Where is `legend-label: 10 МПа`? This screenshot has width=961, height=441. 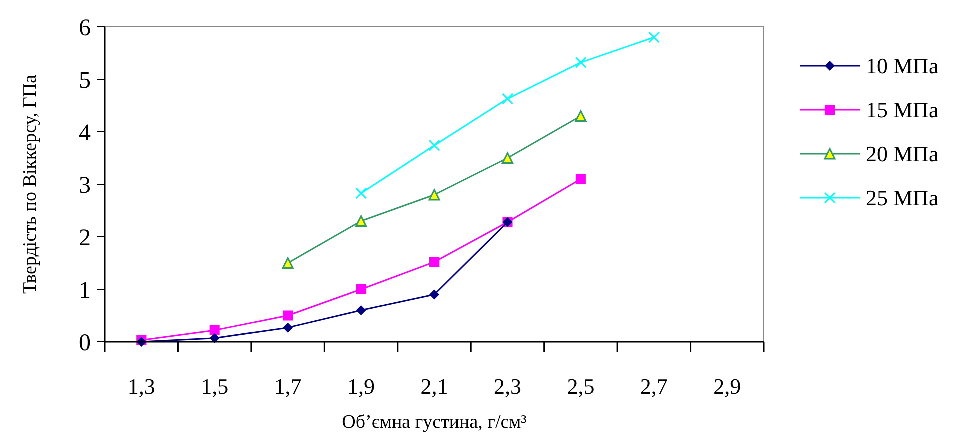
legend-label: 10 МПа is located at coordinates (902, 66).